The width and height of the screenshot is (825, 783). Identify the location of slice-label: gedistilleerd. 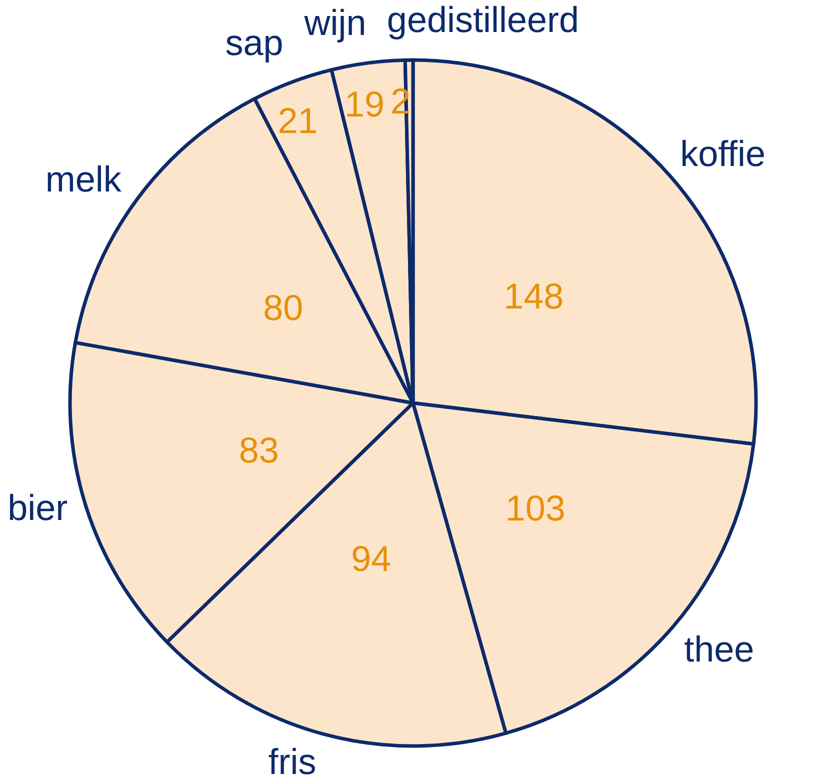
(483, 20).